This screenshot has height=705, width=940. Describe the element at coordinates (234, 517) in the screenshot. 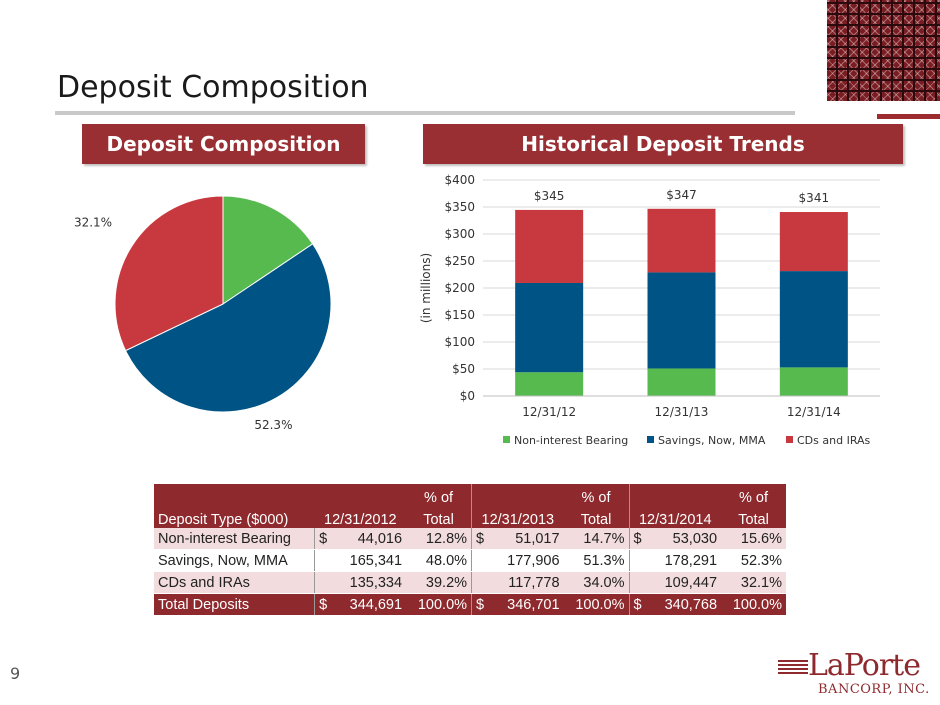

I see `header-cell: Deposit Type ($000)` at that location.